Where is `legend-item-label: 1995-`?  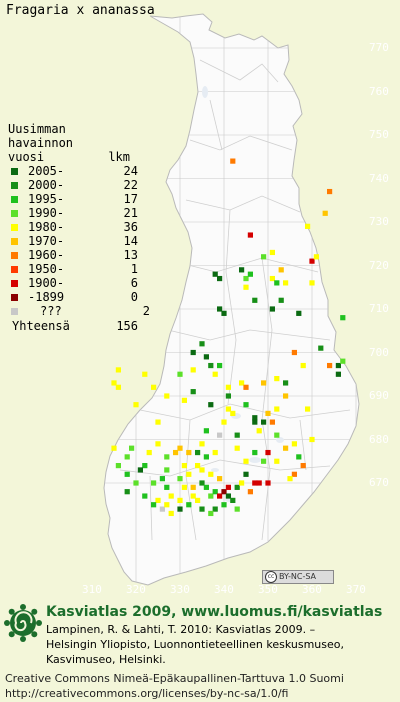 legend-item-label: 1995- is located at coordinates (46, 199).